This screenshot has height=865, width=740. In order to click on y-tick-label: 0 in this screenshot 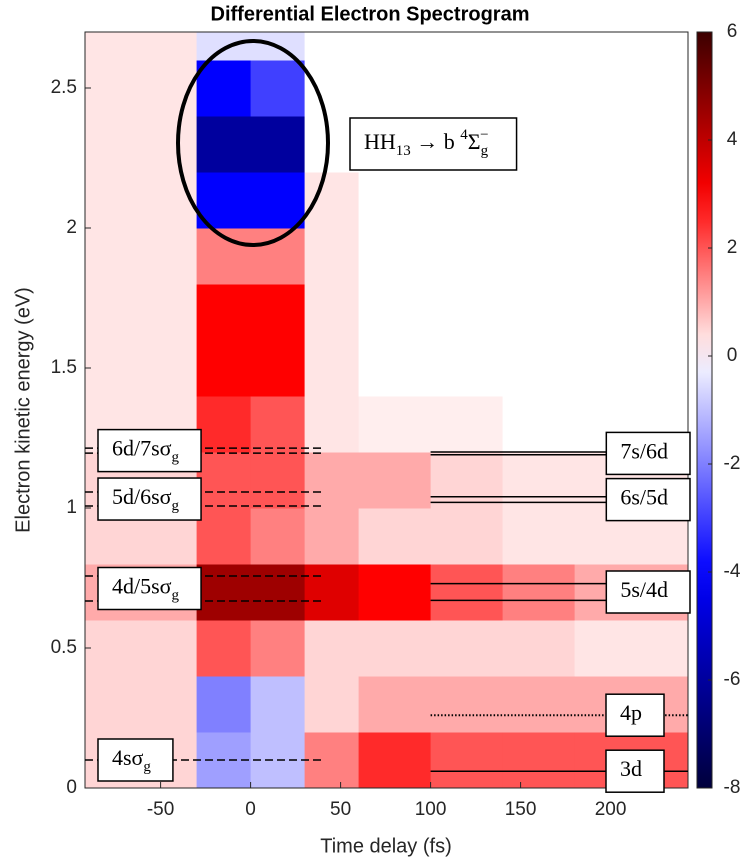, I will do `click(71, 787)`.